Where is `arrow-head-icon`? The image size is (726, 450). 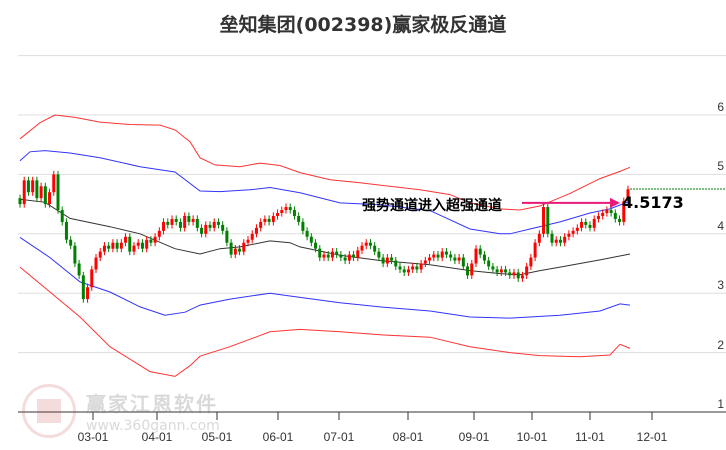 arrow-head-icon is located at coordinates (615, 202).